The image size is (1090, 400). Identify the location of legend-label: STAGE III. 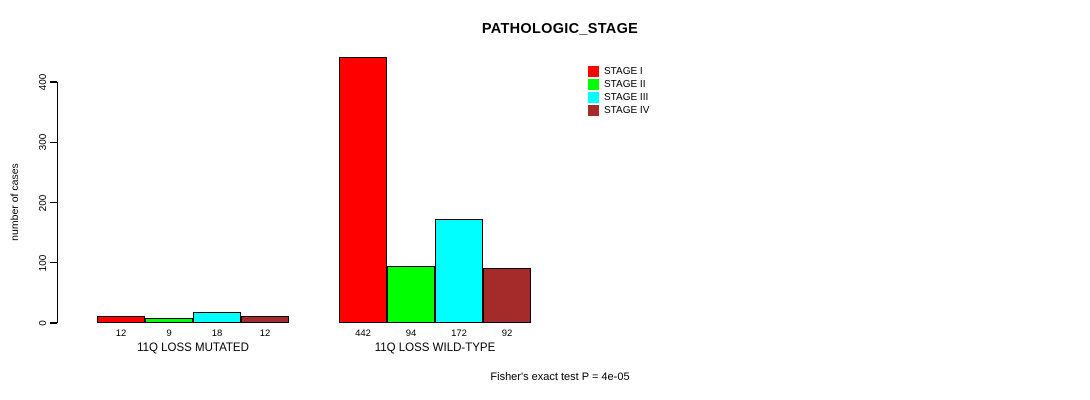
(626, 97).